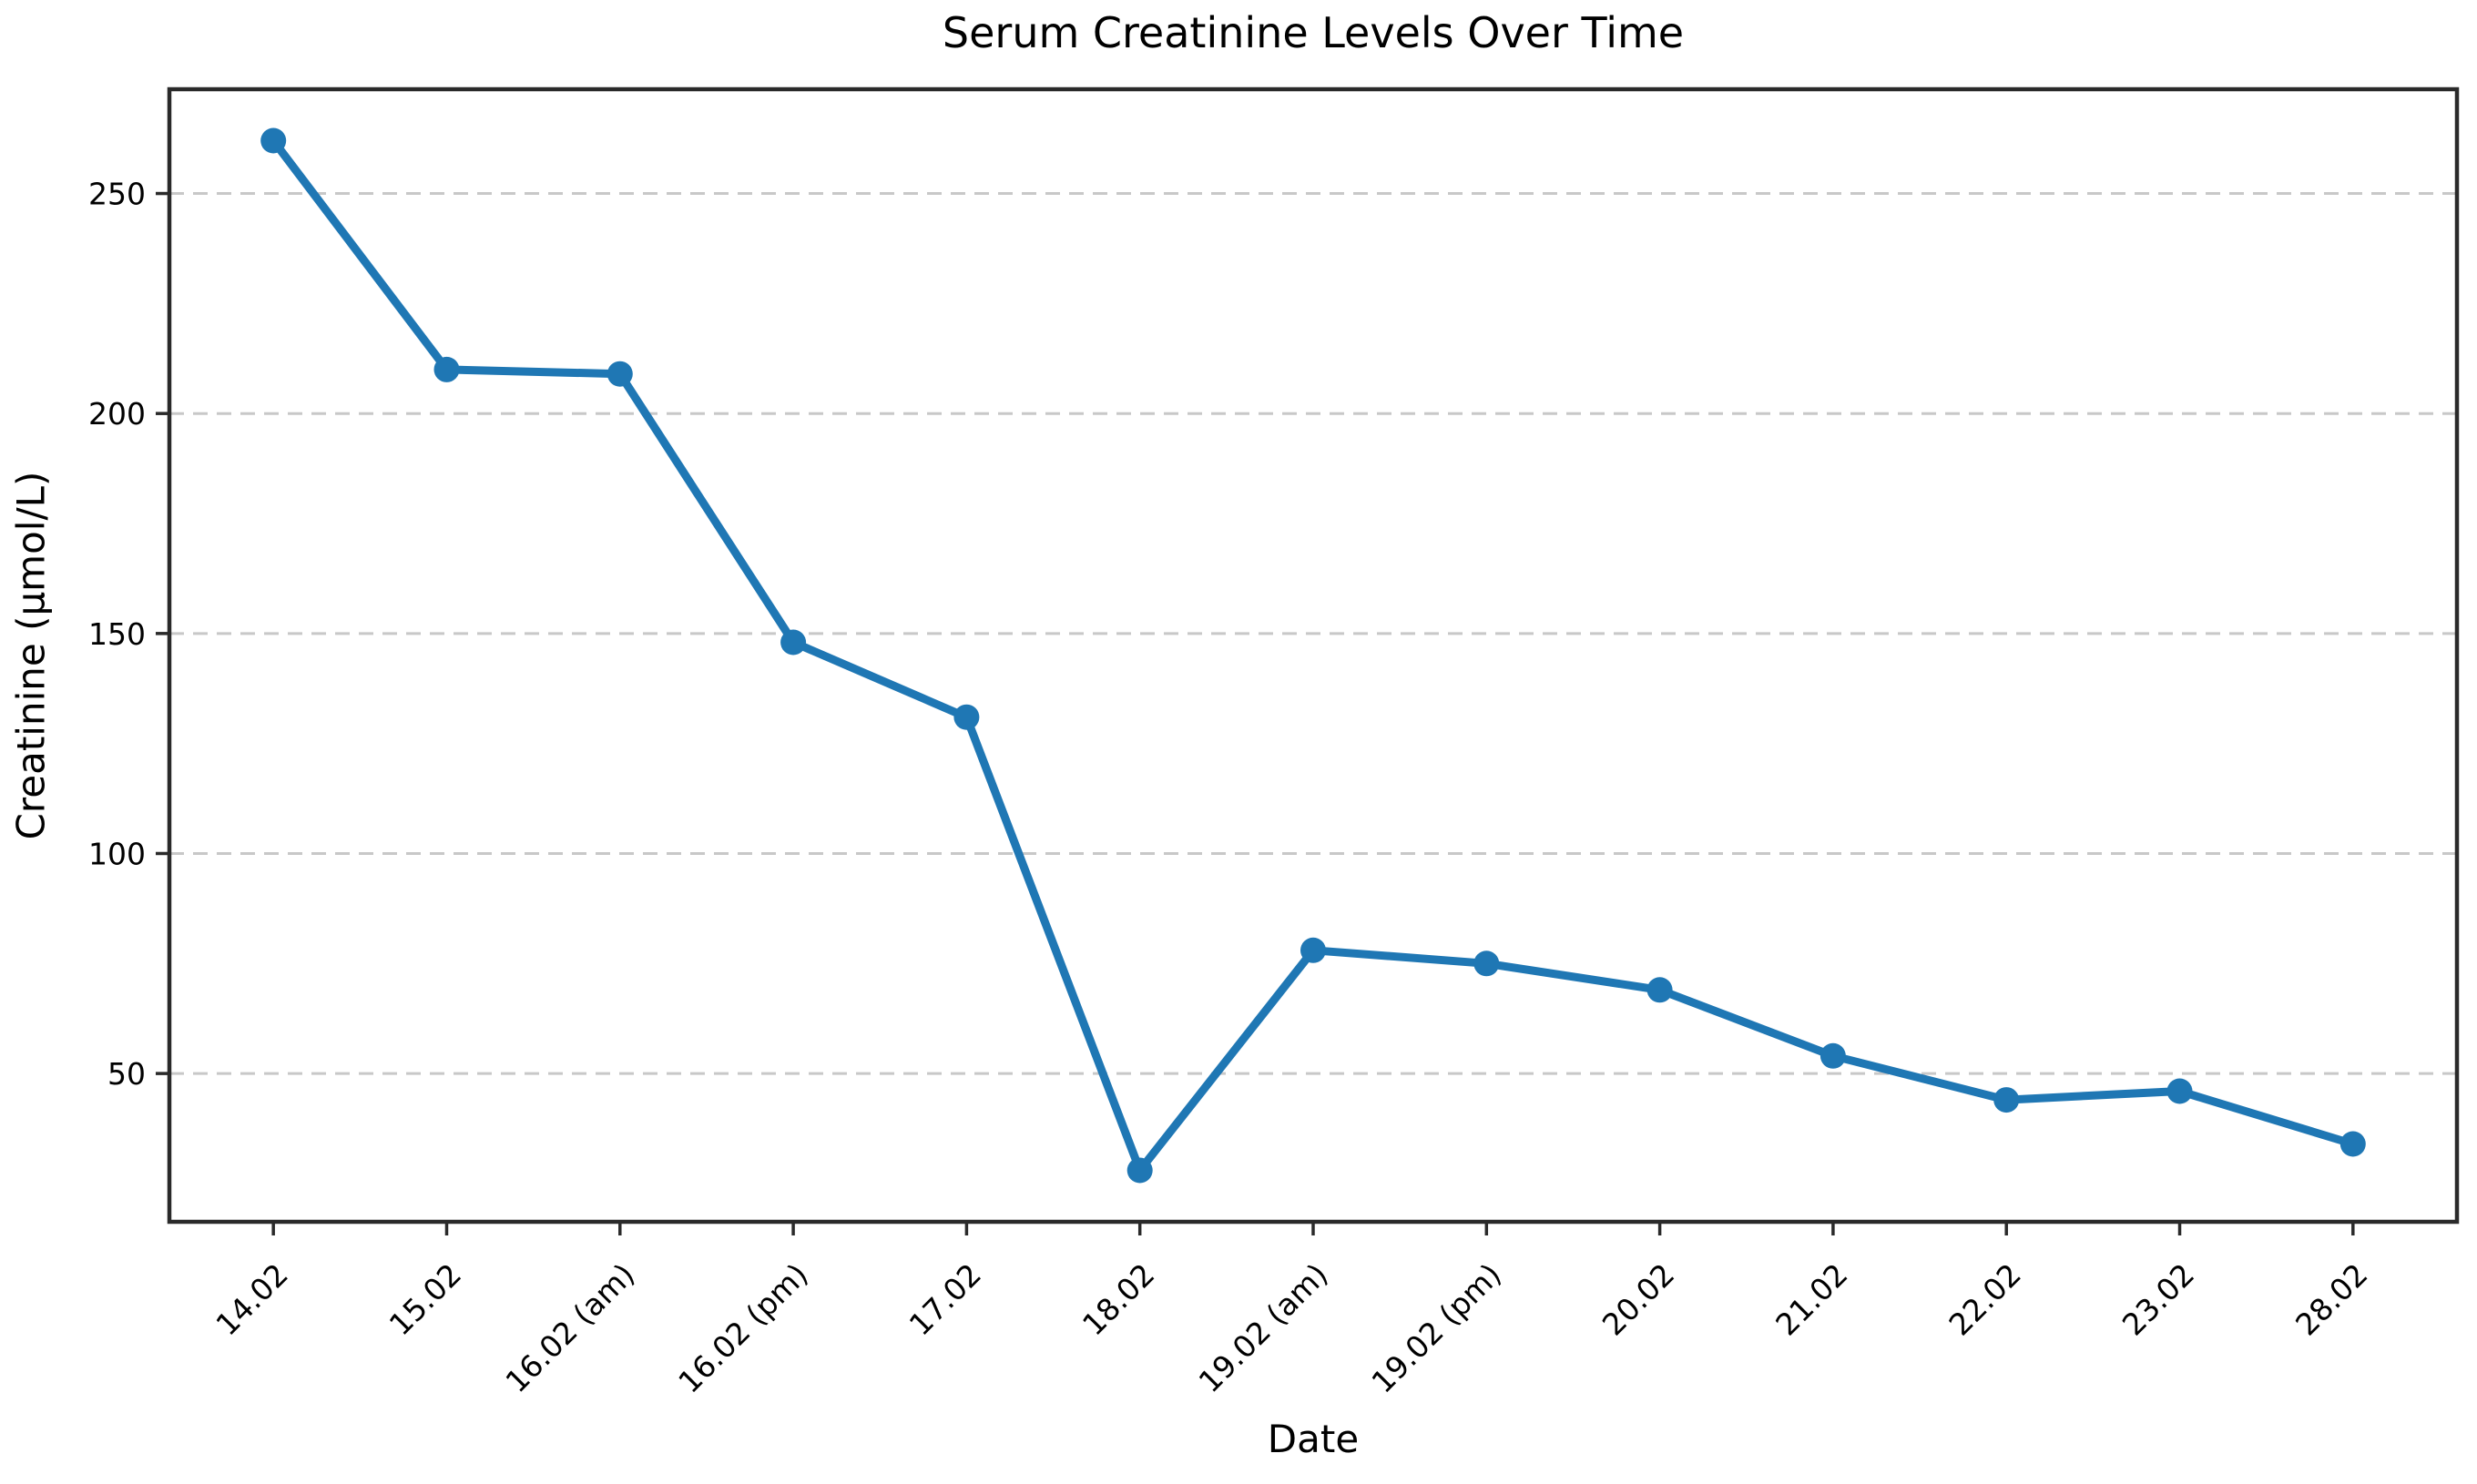  I want to click on x-axis-label: Date, so click(1313, 1439).